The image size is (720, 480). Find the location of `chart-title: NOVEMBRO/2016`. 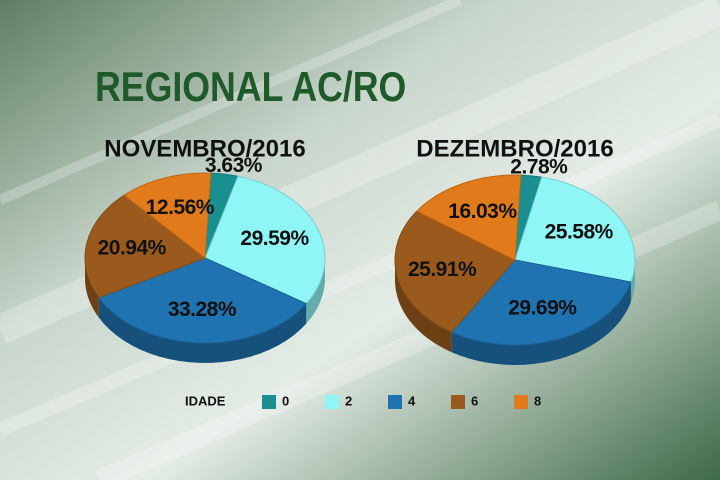

chart-title: NOVEMBRO/2016 is located at coordinates (204, 148).